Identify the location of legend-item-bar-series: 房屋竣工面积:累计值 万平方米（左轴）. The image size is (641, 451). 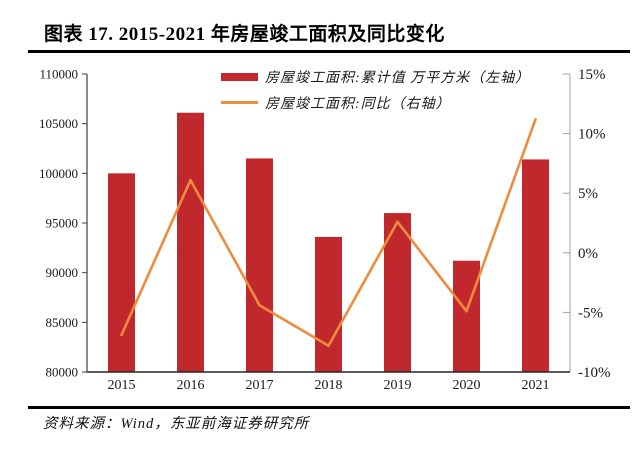
(375, 76).